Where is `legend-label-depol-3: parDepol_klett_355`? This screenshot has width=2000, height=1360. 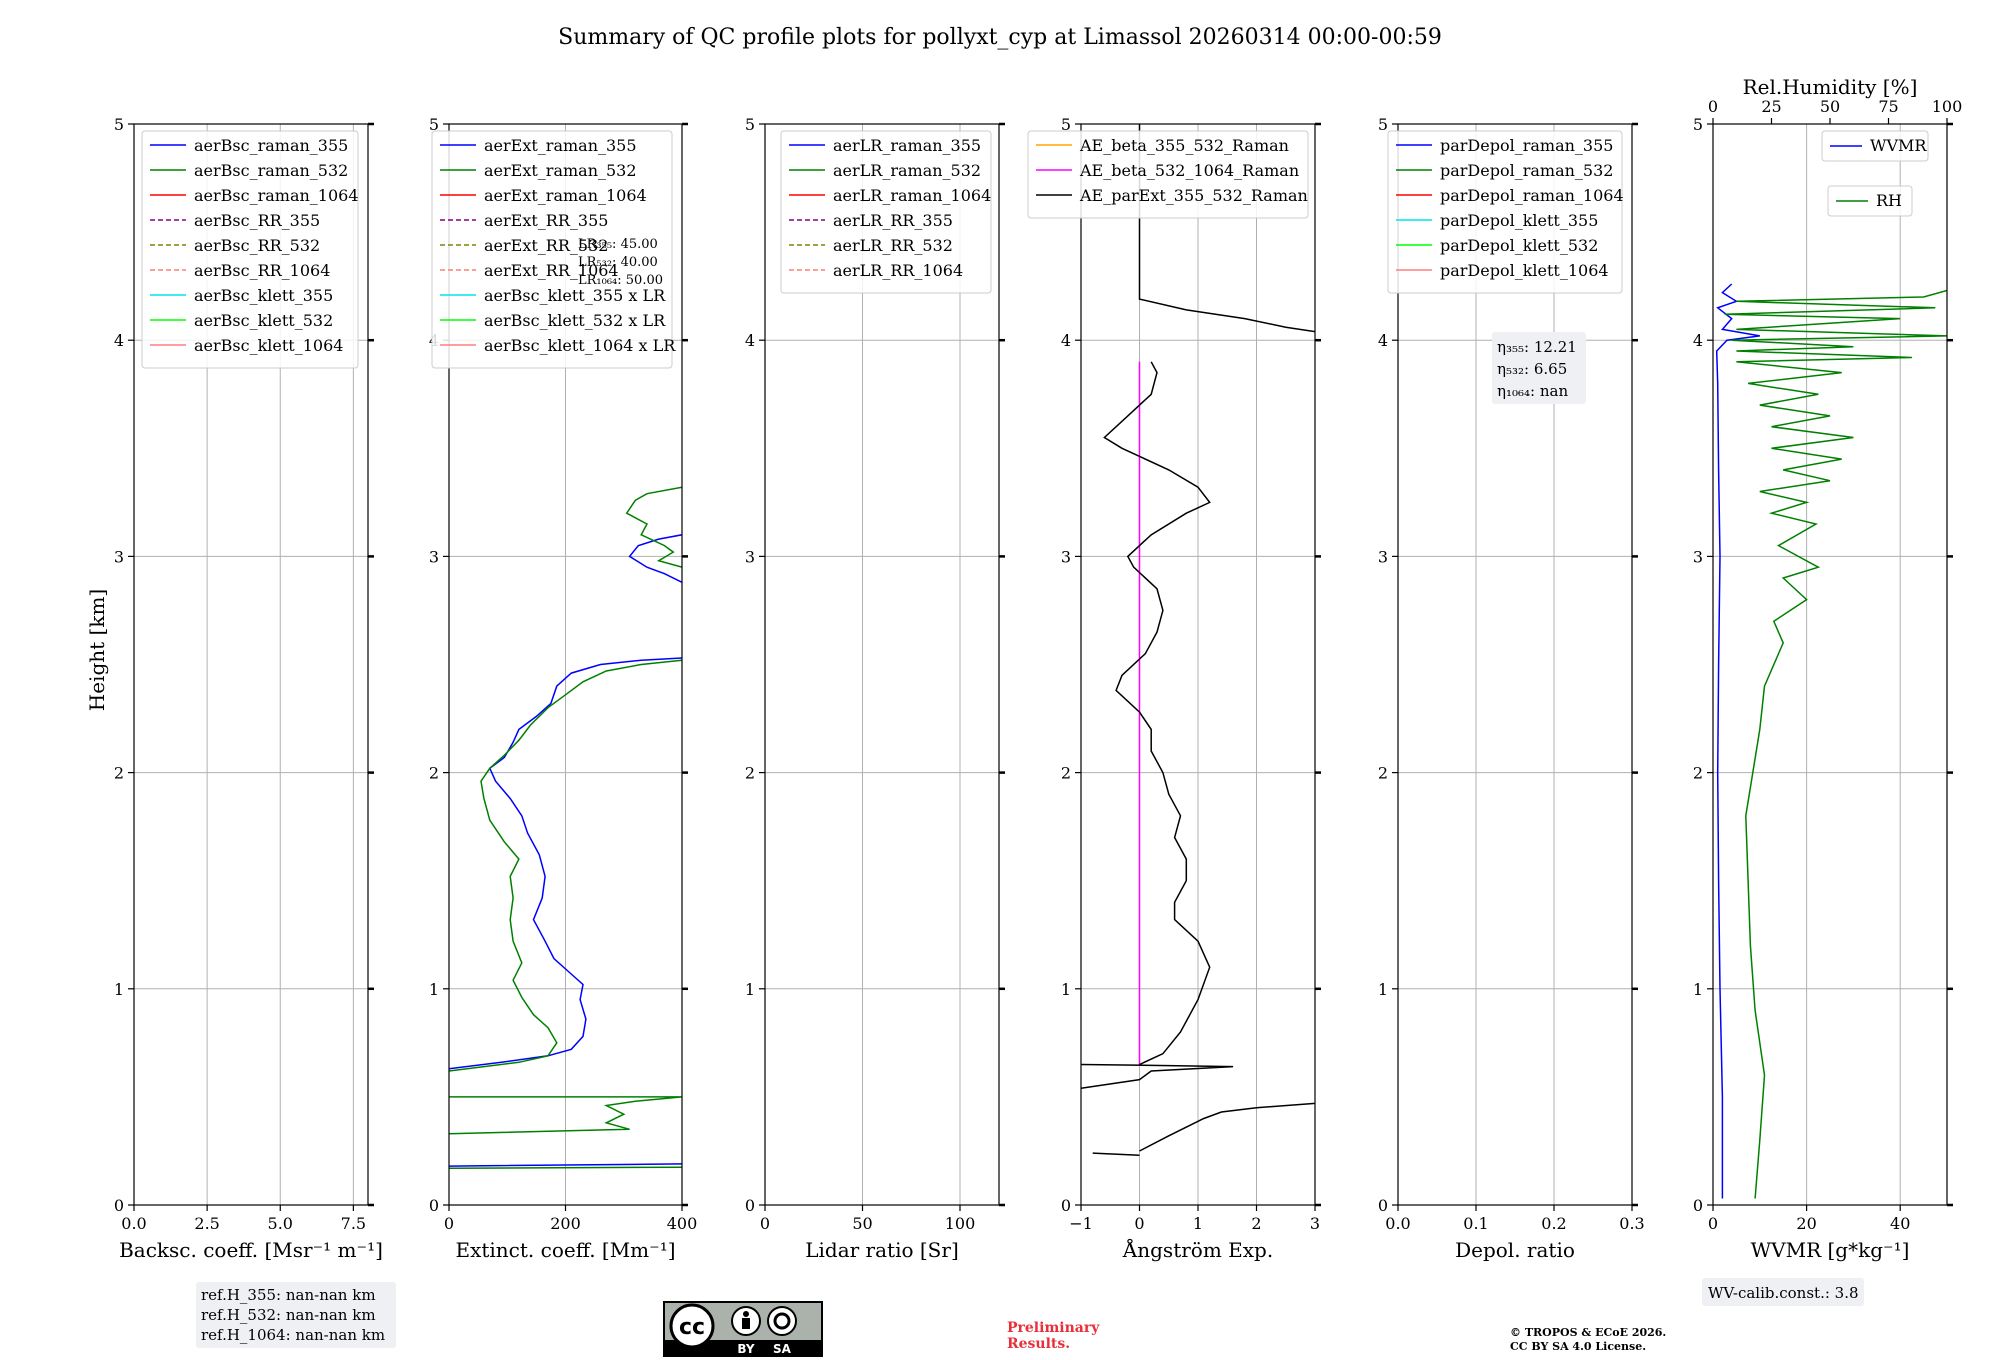 legend-label-depol-3: parDepol_klett_355 is located at coordinates (1519, 220).